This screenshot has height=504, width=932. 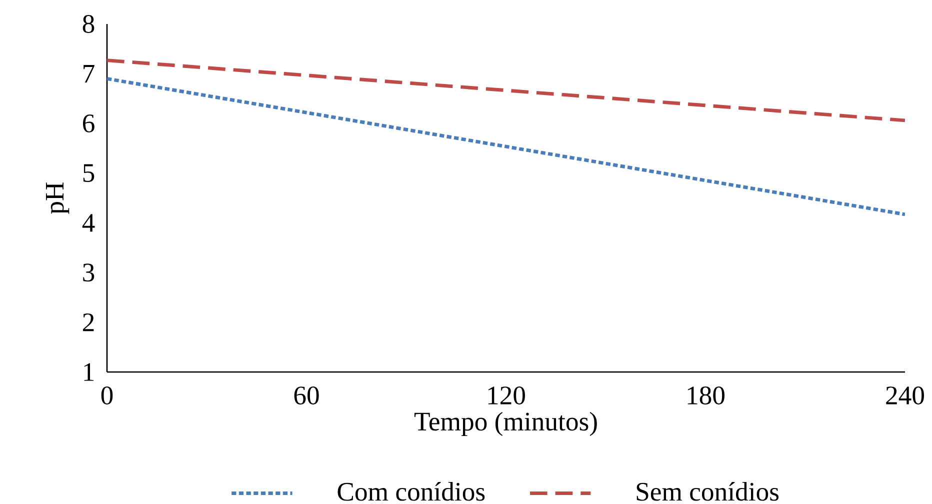 I want to click on y-tick-label: 5, so click(x=88, y=173).